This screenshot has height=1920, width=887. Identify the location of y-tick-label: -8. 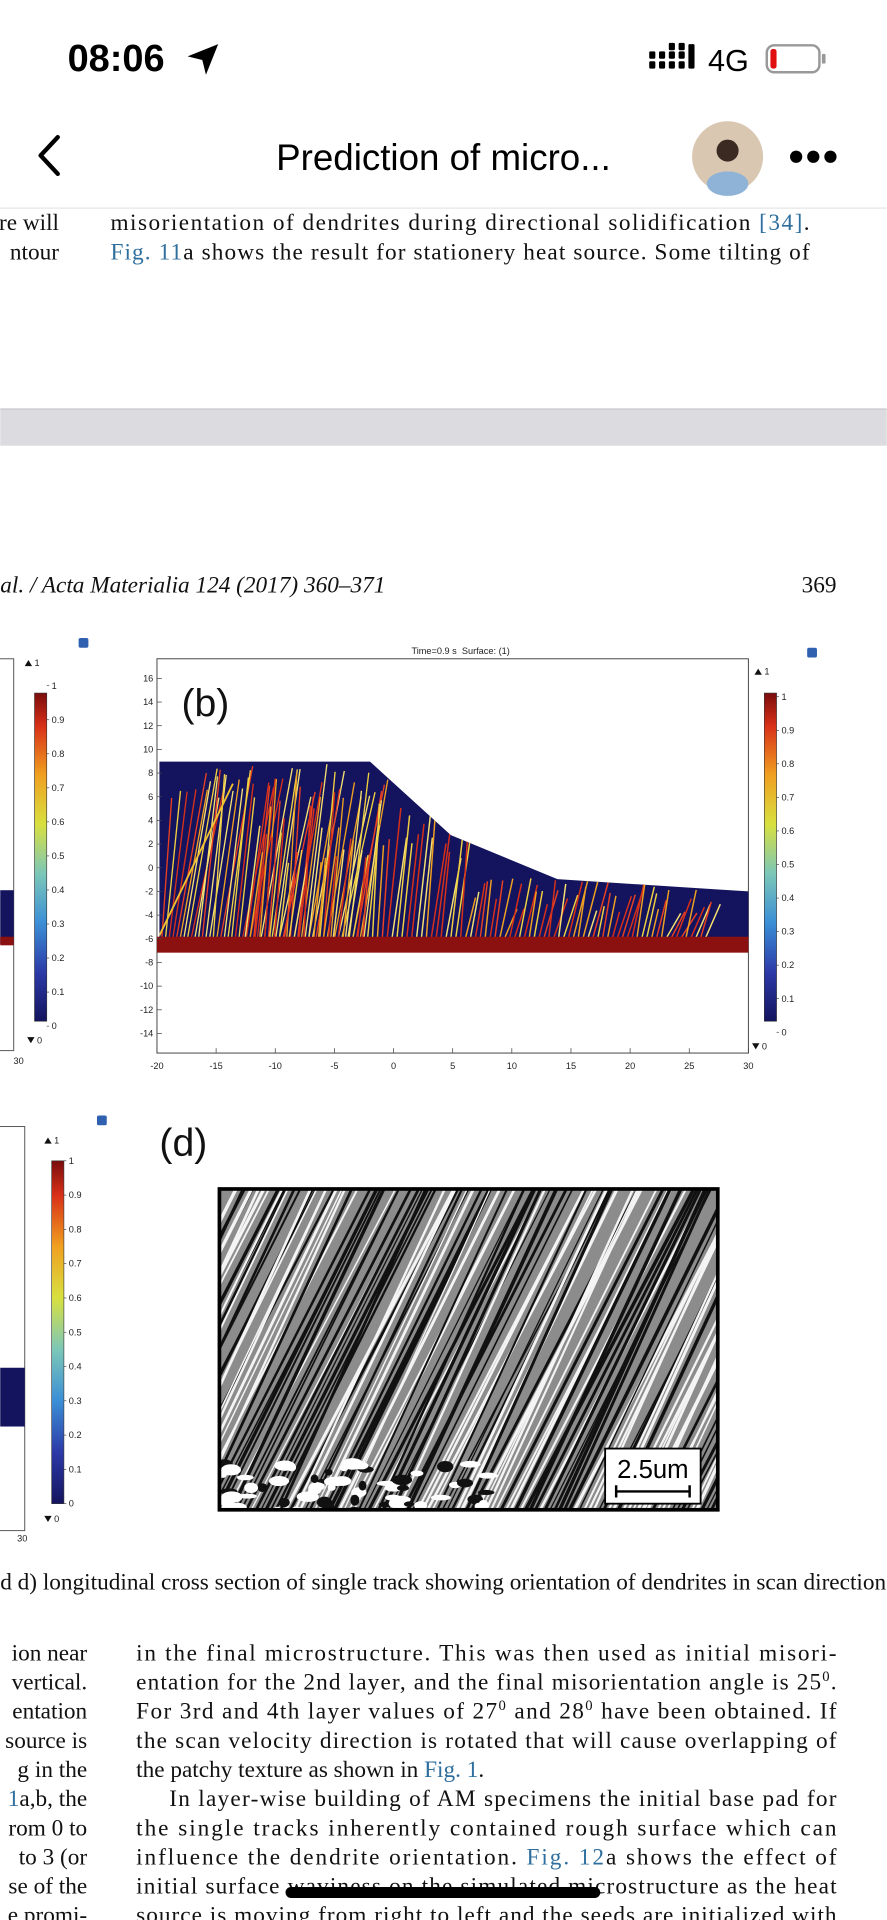
(149, 963).